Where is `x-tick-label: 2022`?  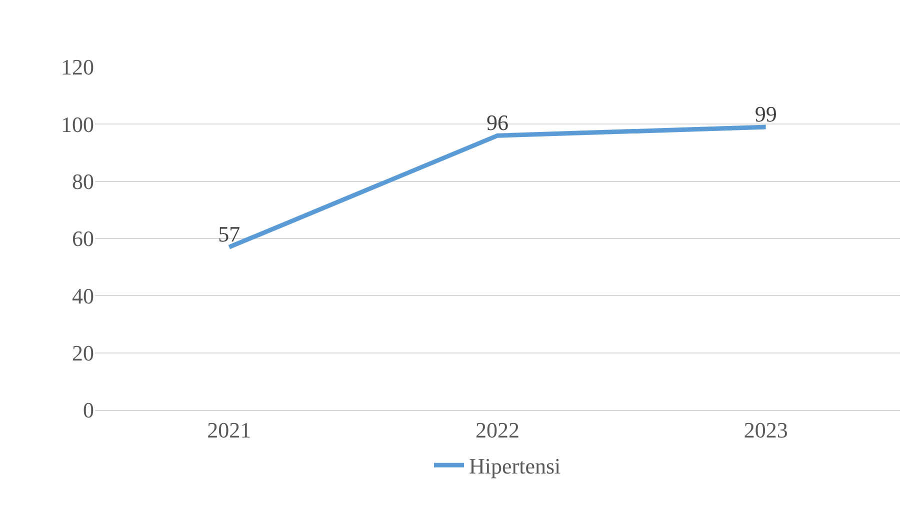 x-tick-label: 2022 is located at coordinates (498, 429).